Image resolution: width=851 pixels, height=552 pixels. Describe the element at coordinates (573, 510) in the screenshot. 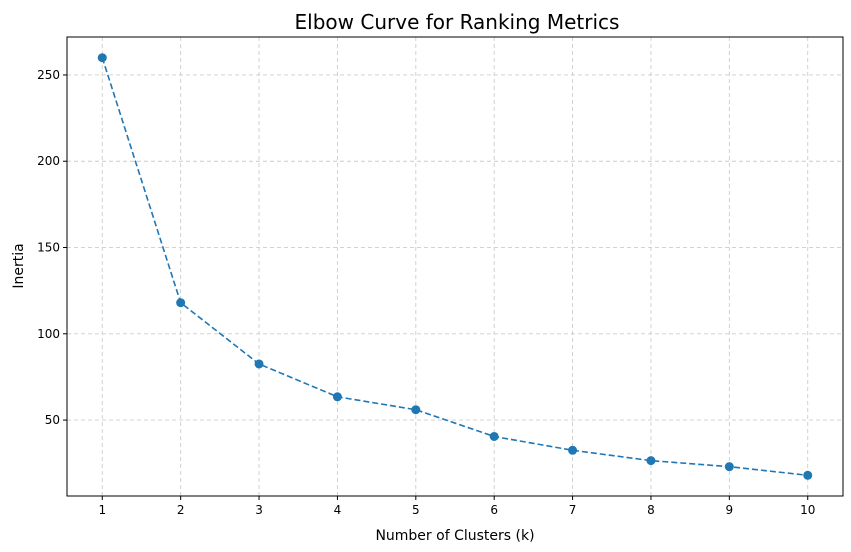

I see `x-tick-label: 7` at that location.